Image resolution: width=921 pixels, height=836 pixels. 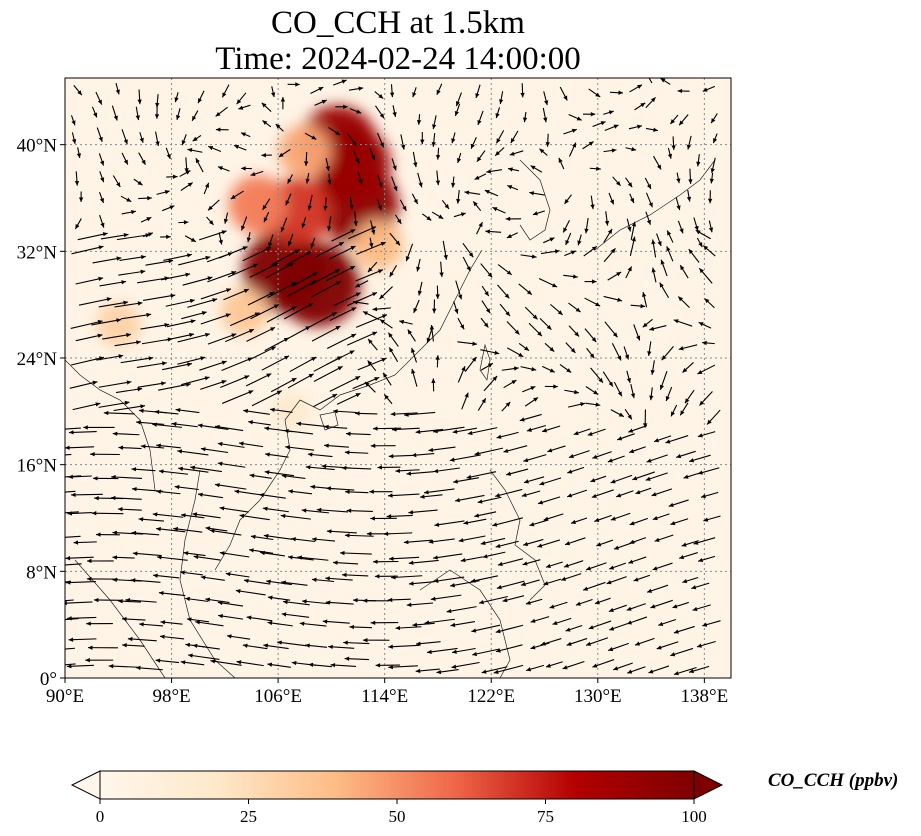 I want to click on colorbar-tick-label: 75, so click(x=545, y=816).